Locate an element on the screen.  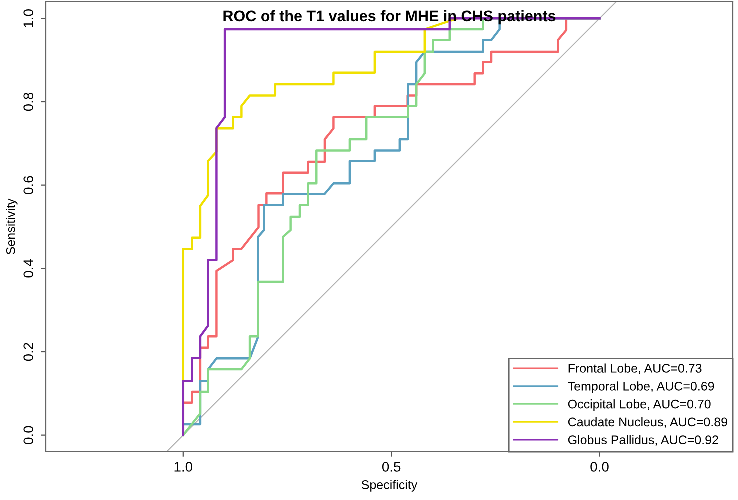
y-tick-label: 0.4 is located at coordinates (29, 268).